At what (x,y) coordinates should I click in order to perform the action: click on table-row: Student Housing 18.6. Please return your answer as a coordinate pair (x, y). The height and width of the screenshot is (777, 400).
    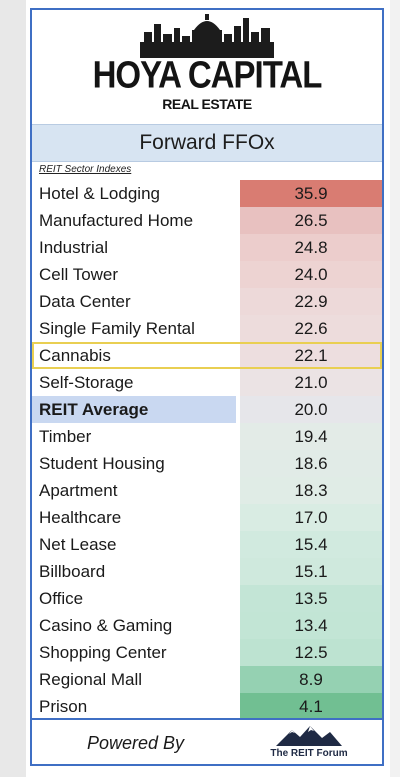
    Looking at the image, I should click on (207, 463).